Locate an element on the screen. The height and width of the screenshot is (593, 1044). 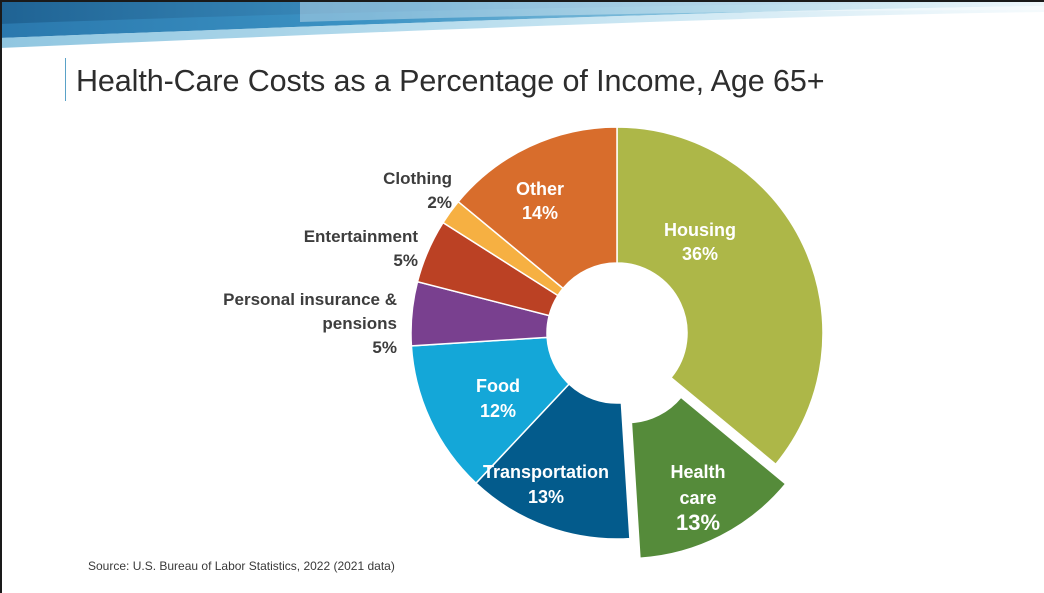
slice-label-text: Other is located at coordinates (540, 189).